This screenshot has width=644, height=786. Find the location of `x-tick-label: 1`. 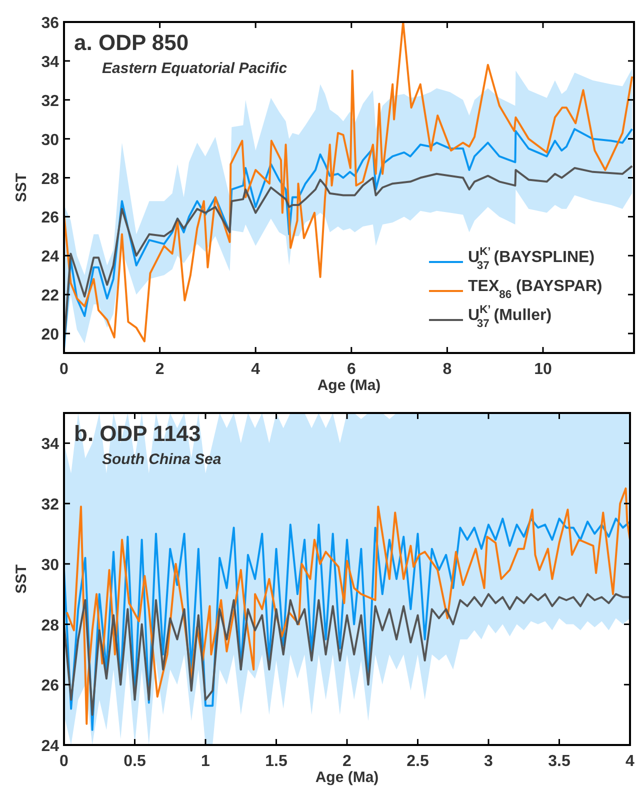

x-tick-label: 1 is located at coordinates (205, 761).